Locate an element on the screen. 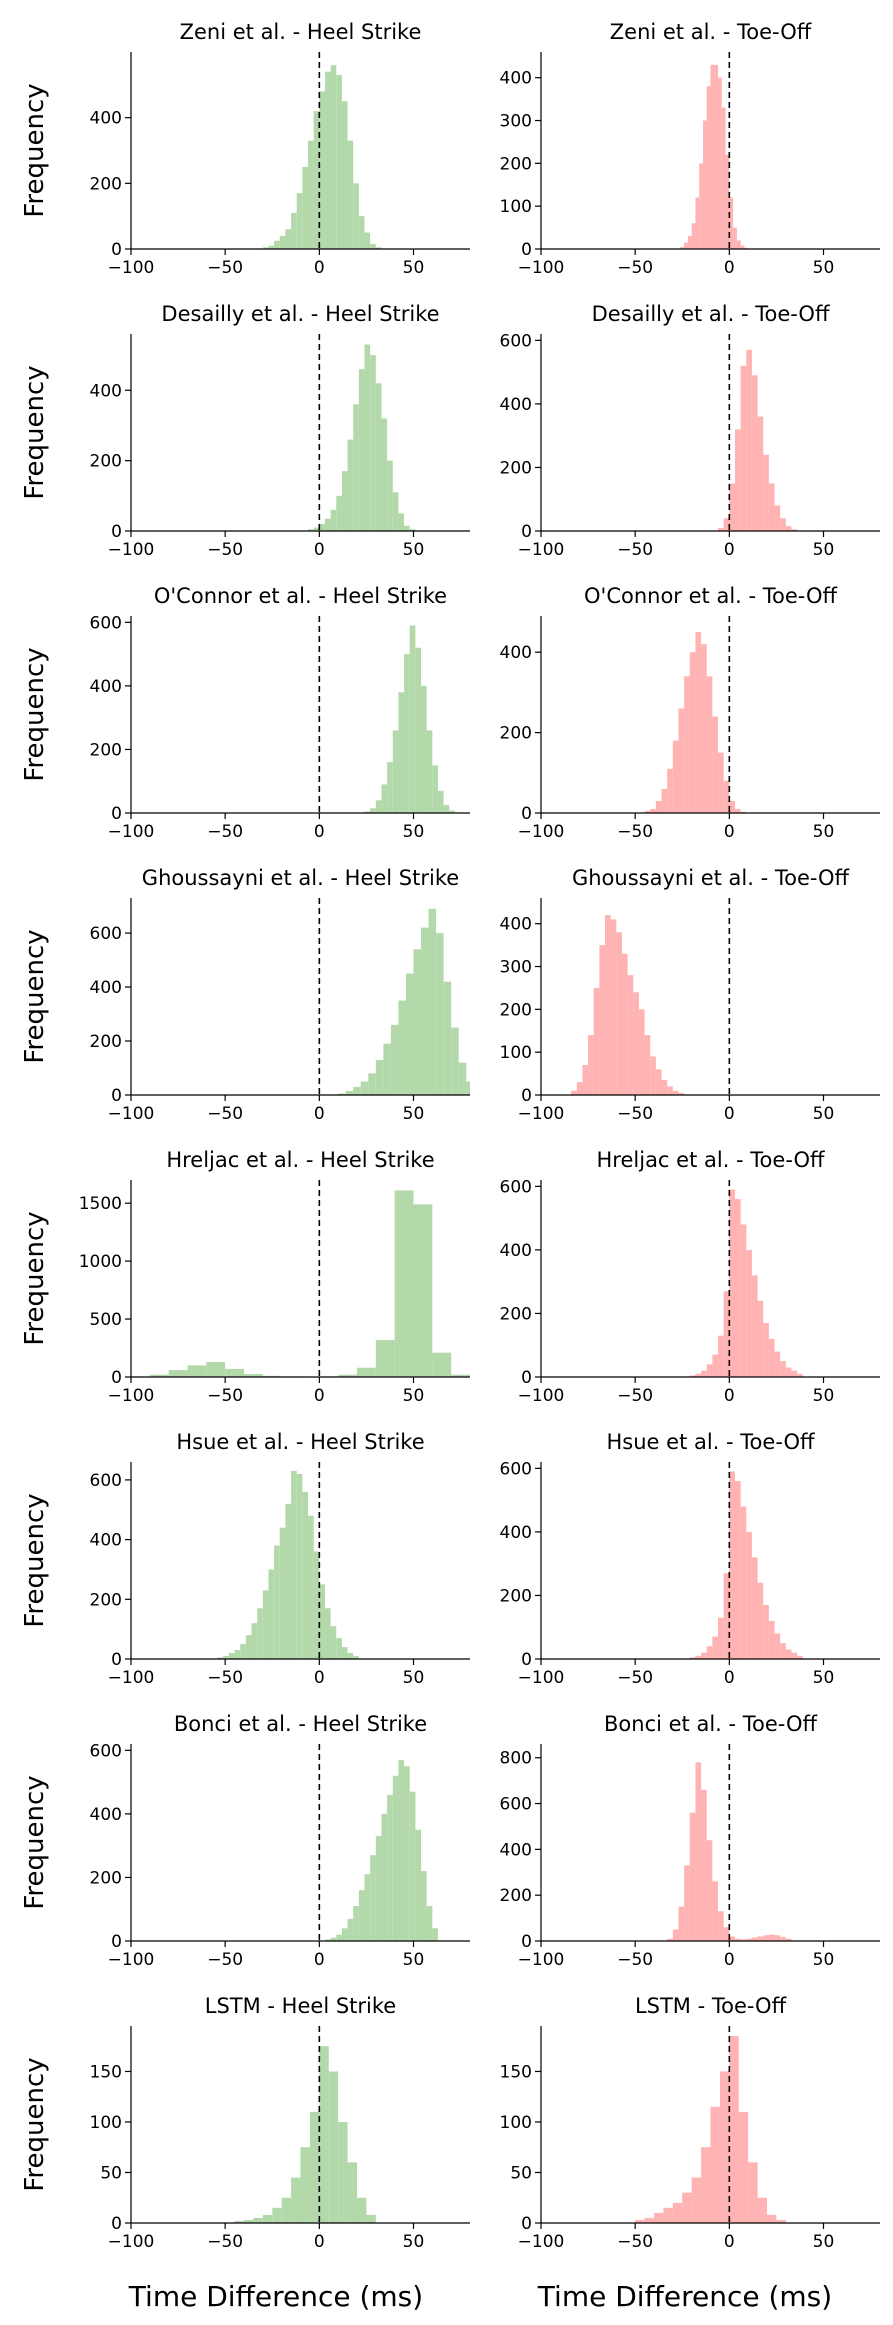 This screenshot has width=893, height=2325. panel-title: Hsue et al. - Toe-Off is located at coordinates (711, 1442).